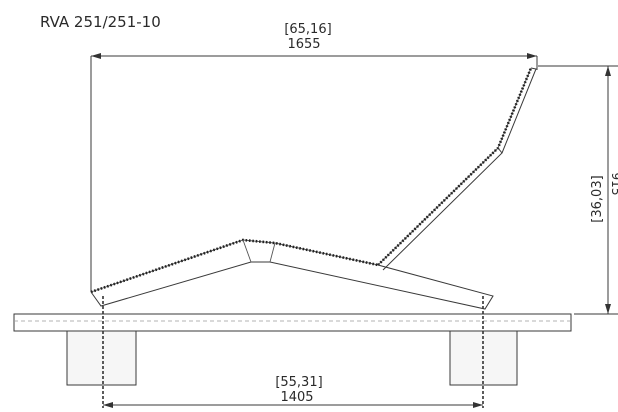  What do you see at coordinates (296, 397) in the screenshot?
I see `spacing-mm-label: 1405` at bounding box center [296, 397].